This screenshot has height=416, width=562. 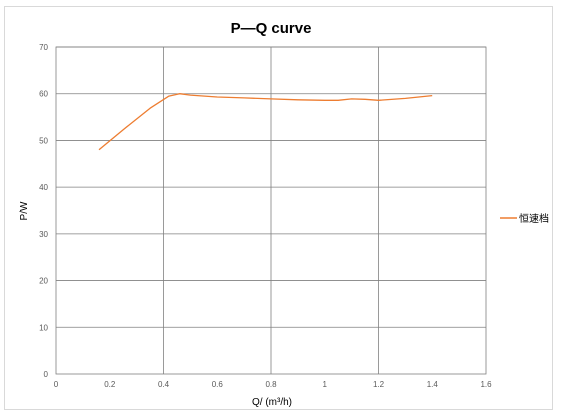 I want to click on y-tick-label: 0, so click(x=46, y=374).